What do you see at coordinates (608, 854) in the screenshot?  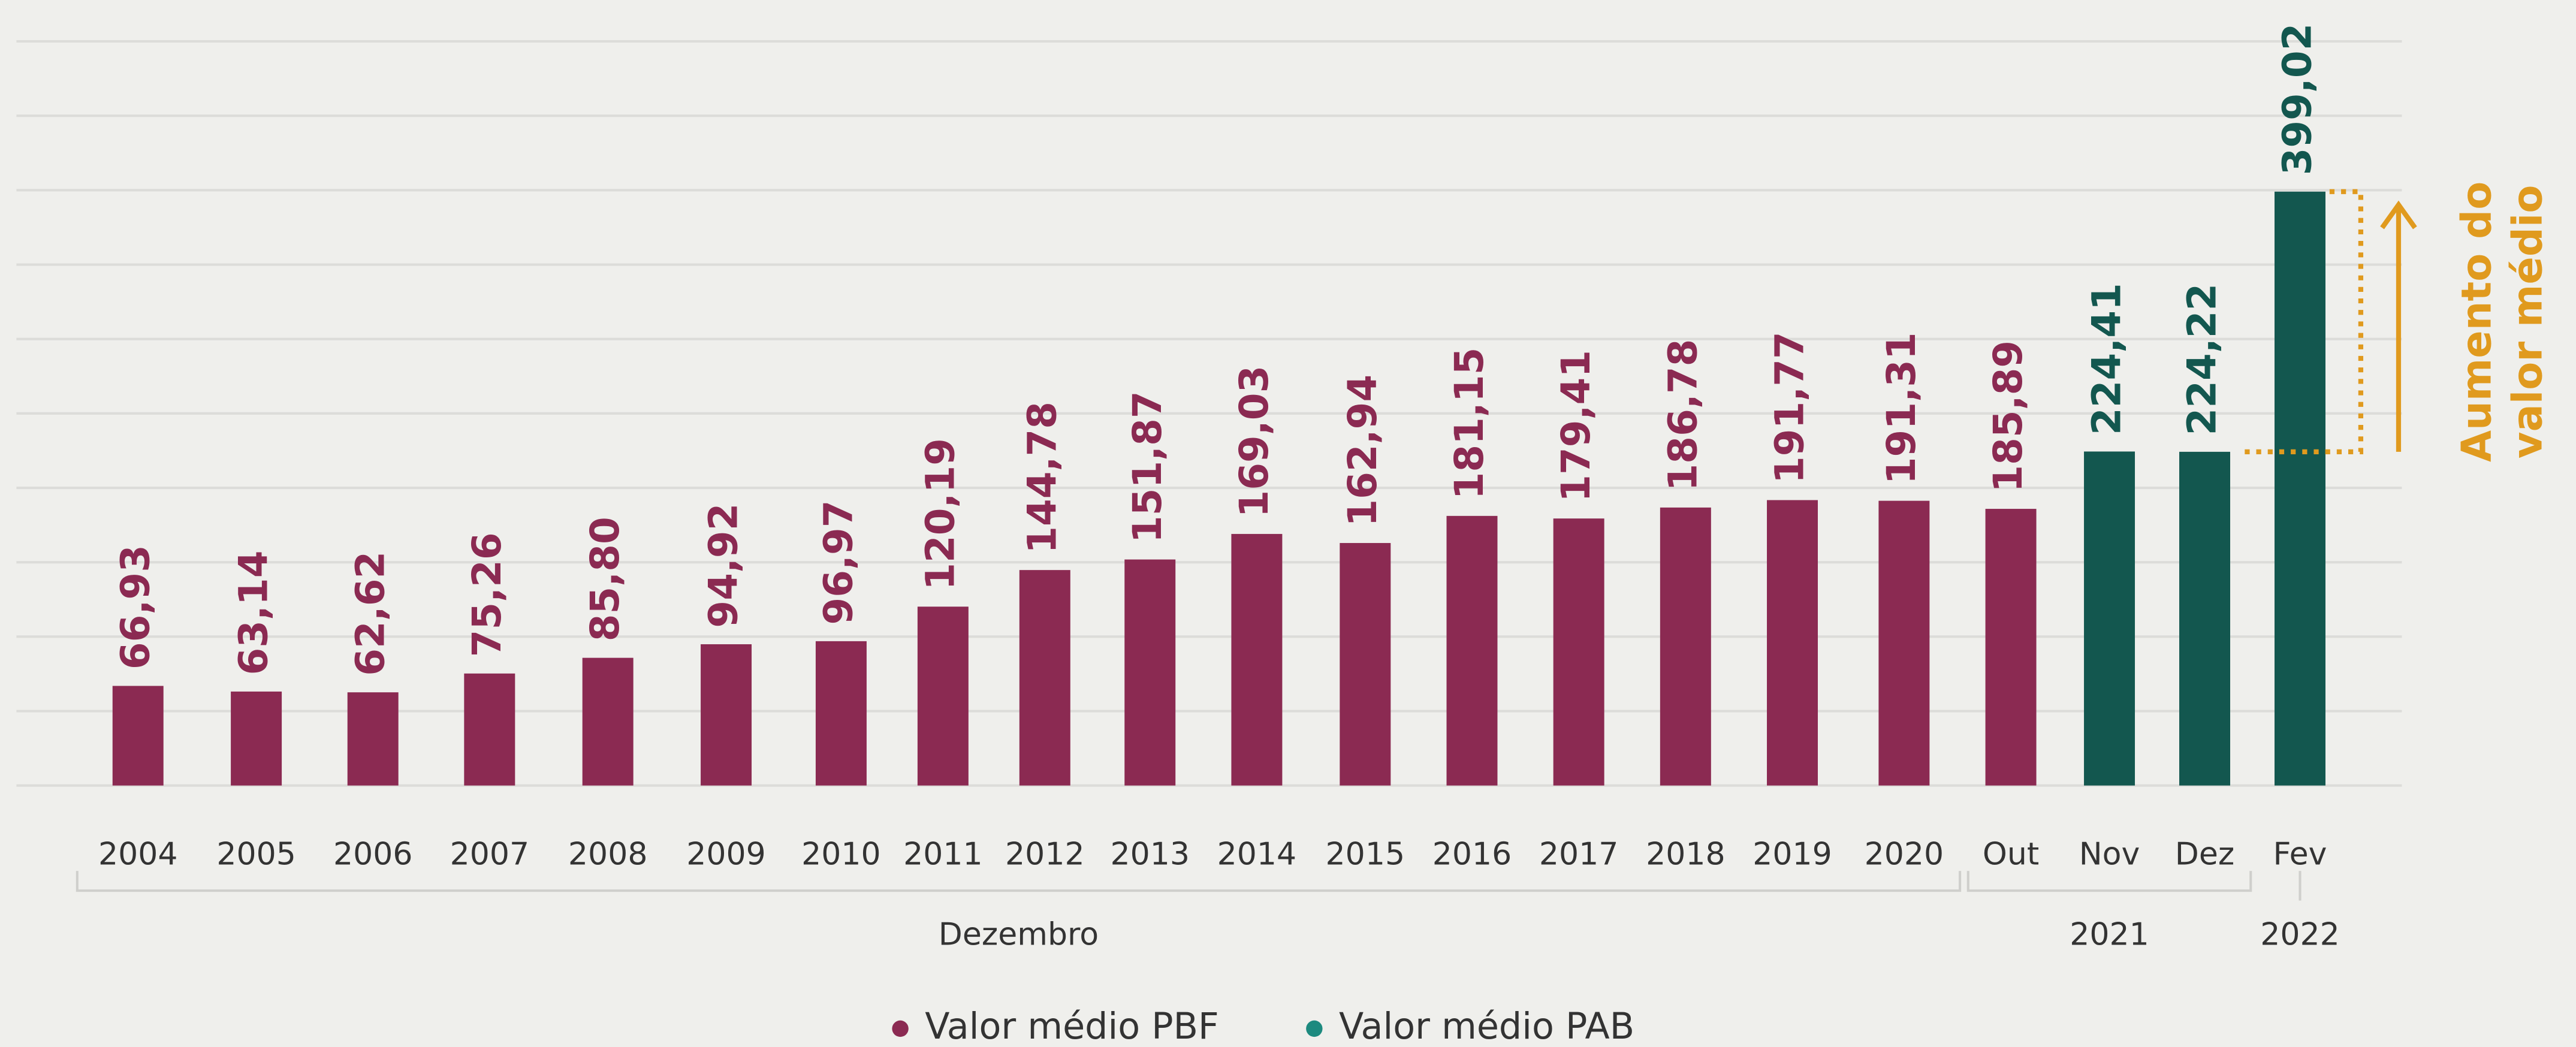 I see `x-tick-label: 2008` at bounding box center [608, 854].